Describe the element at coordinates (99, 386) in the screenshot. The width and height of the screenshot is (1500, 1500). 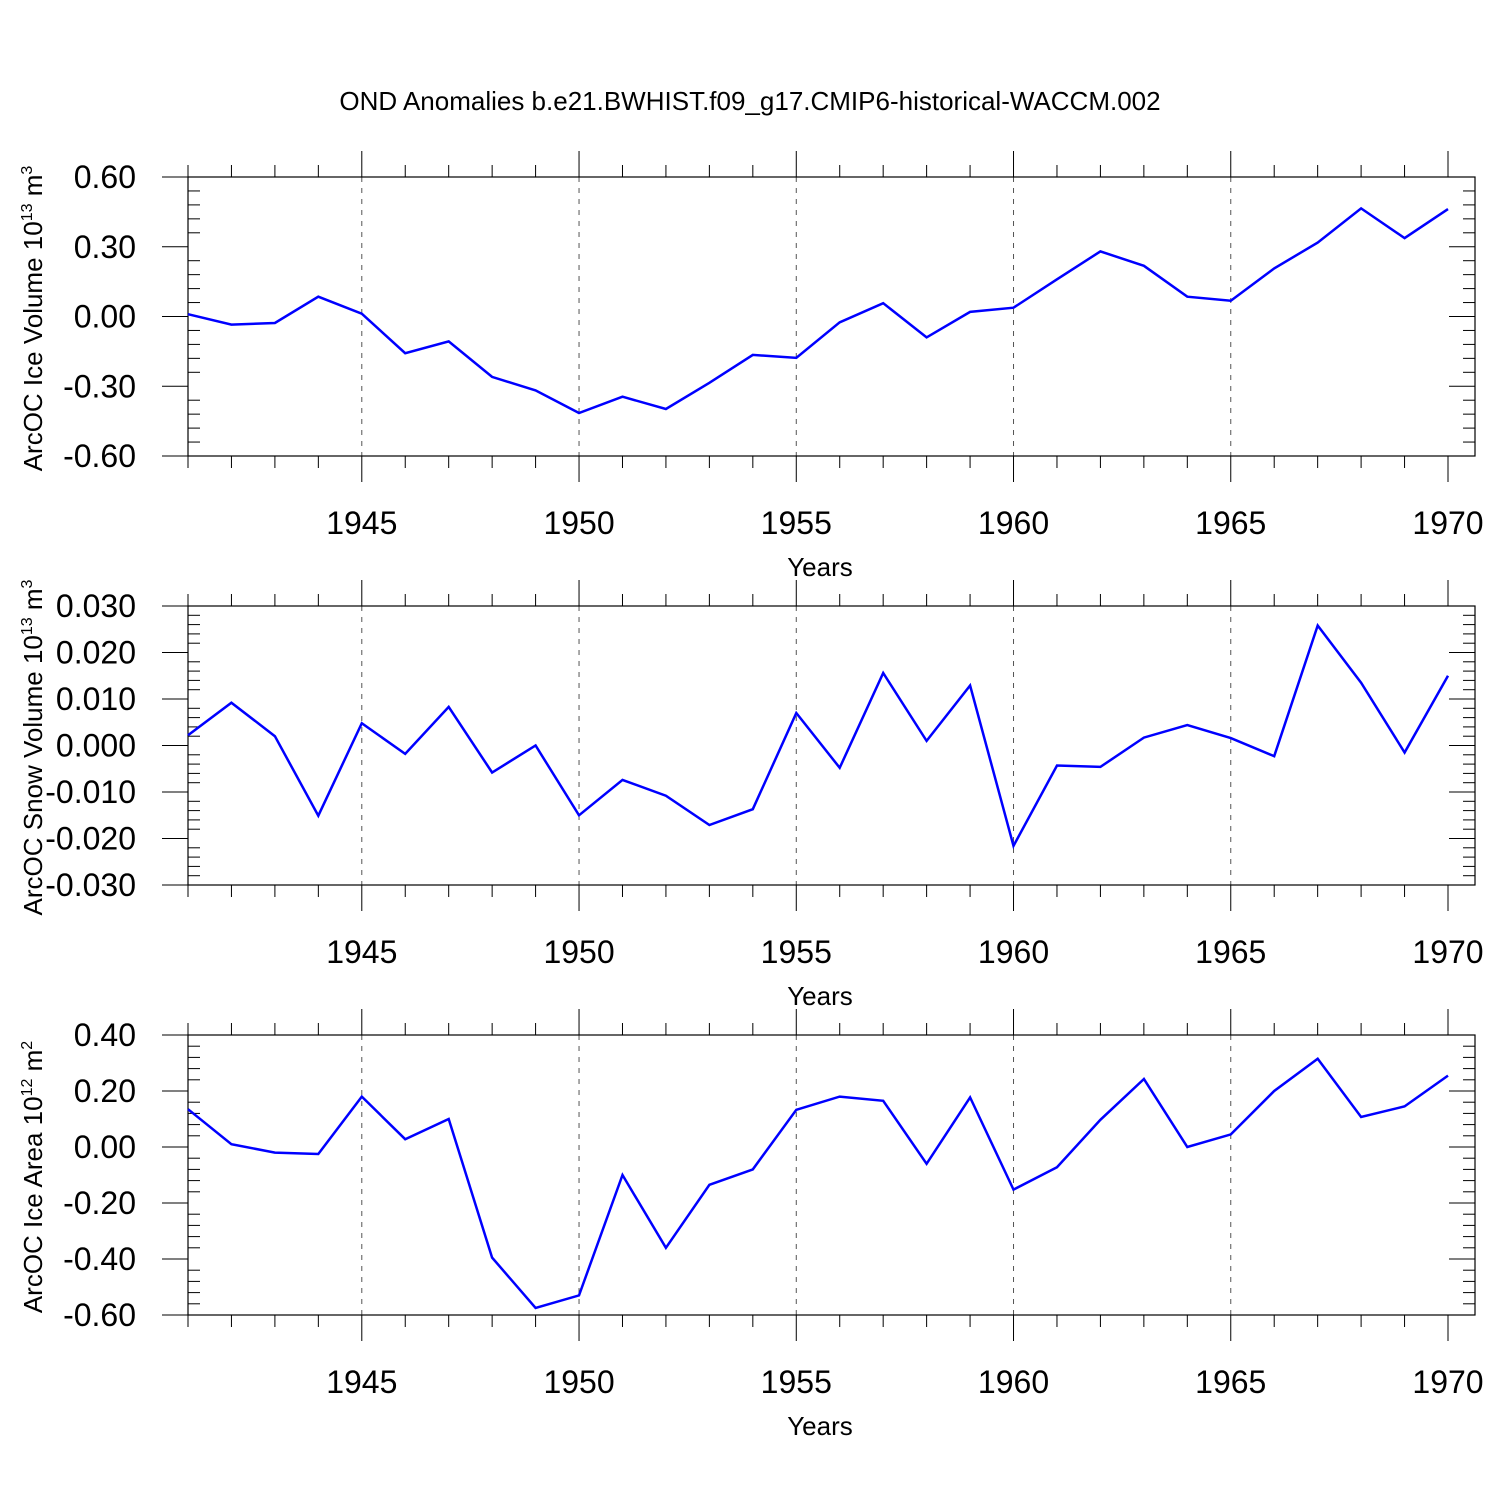
I see `ice-volume-y-tick-label: -0.30` at that location.